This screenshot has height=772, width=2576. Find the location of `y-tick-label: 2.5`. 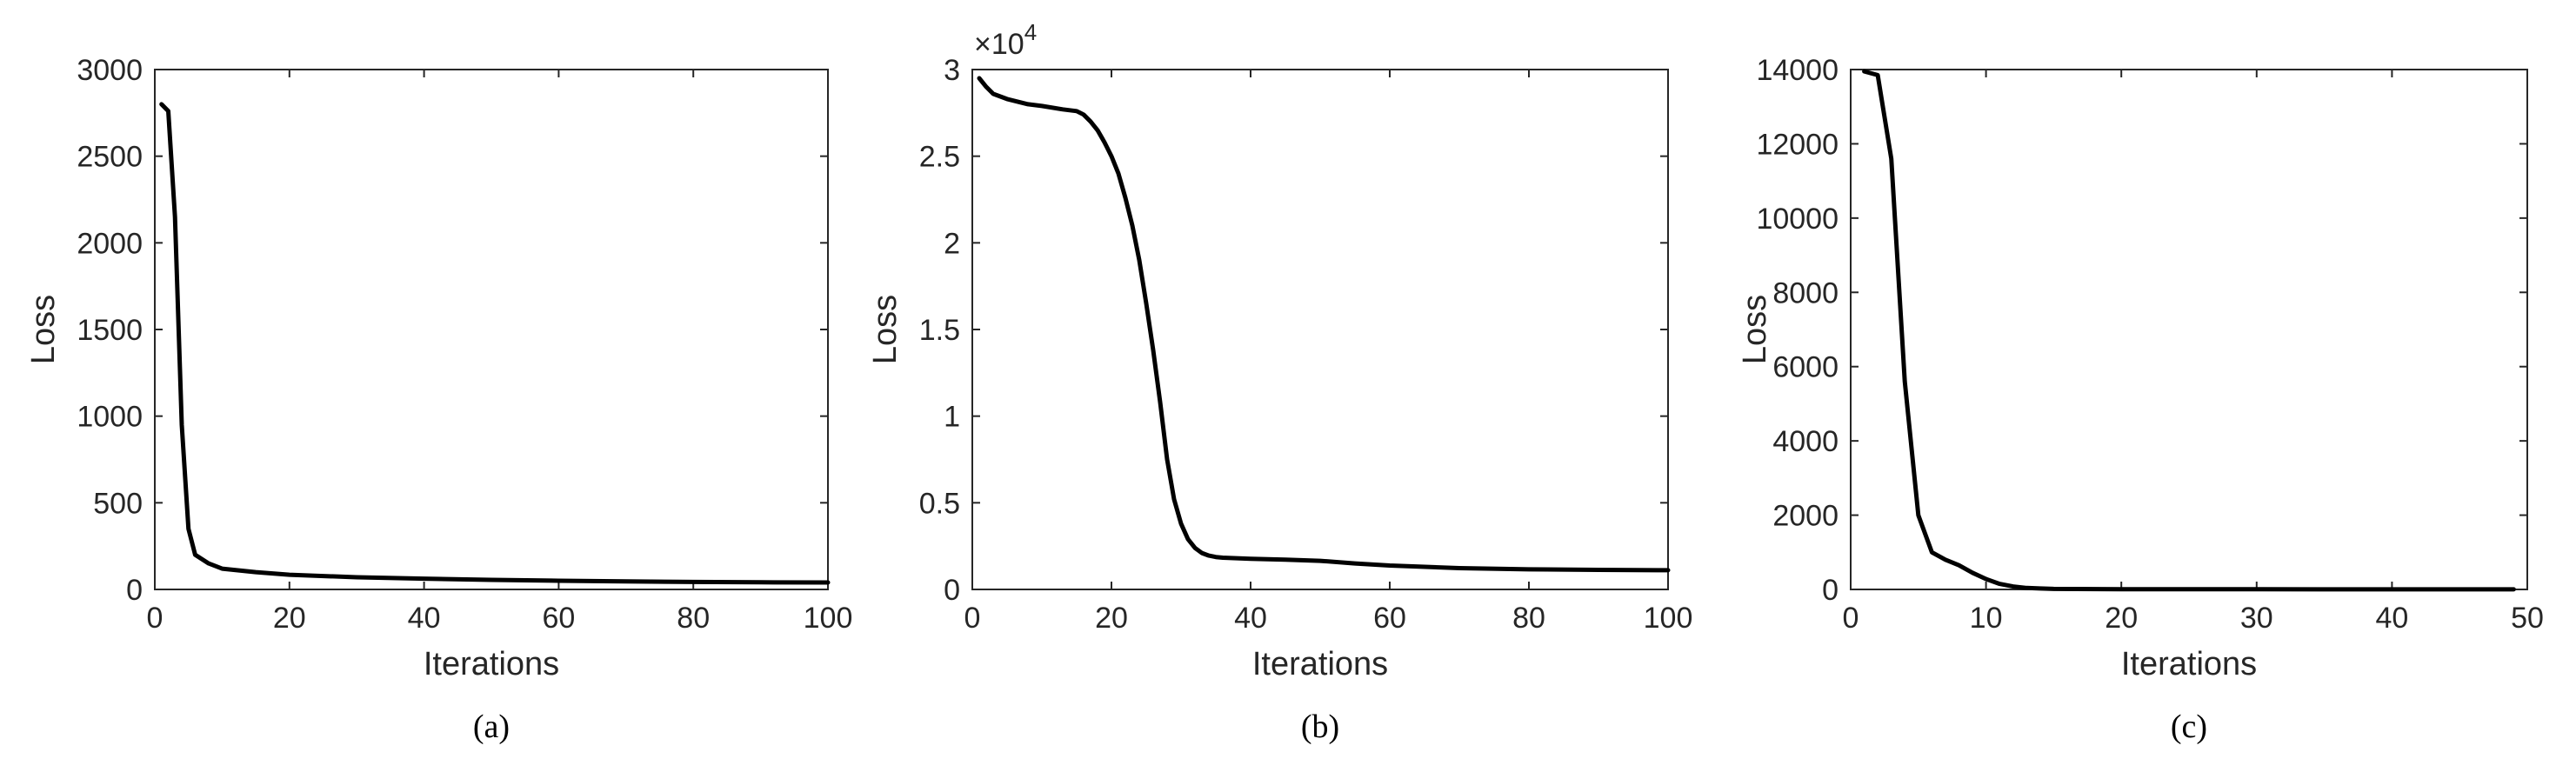

y-tick-label: 2.5 is located at coordinates (939, 157).